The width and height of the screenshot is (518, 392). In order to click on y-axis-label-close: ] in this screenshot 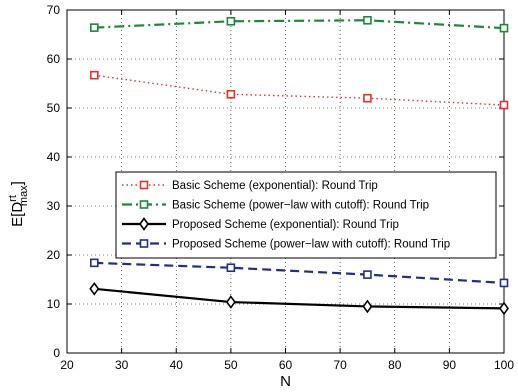, I will do `click(17, 183)`.